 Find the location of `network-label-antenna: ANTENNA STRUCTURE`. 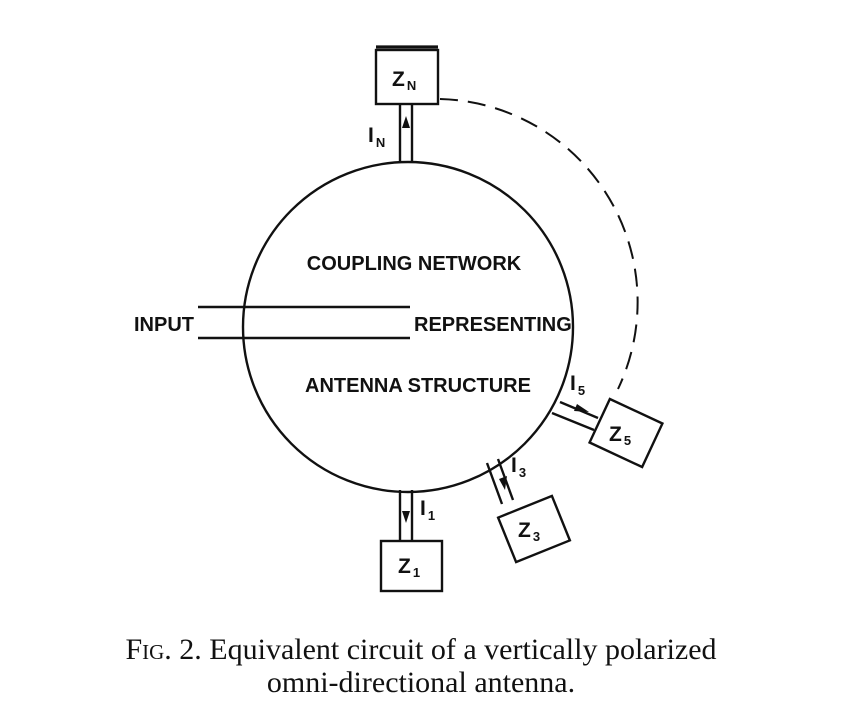

network-label-antenna: ANTENNA STRUCTURE is located at coordinates (418, 386).